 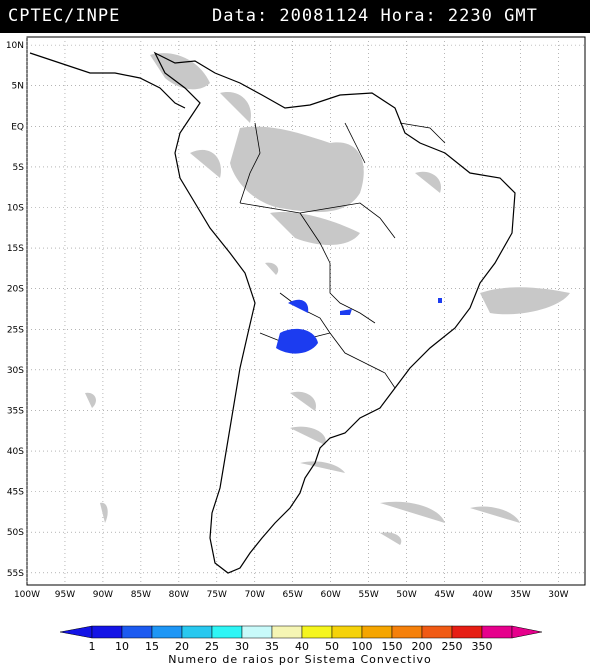 What do you see at coordinates (141, 595) in the screenshot?
I see `lon-tick-label: 85W` at bounding box center [141, 595].